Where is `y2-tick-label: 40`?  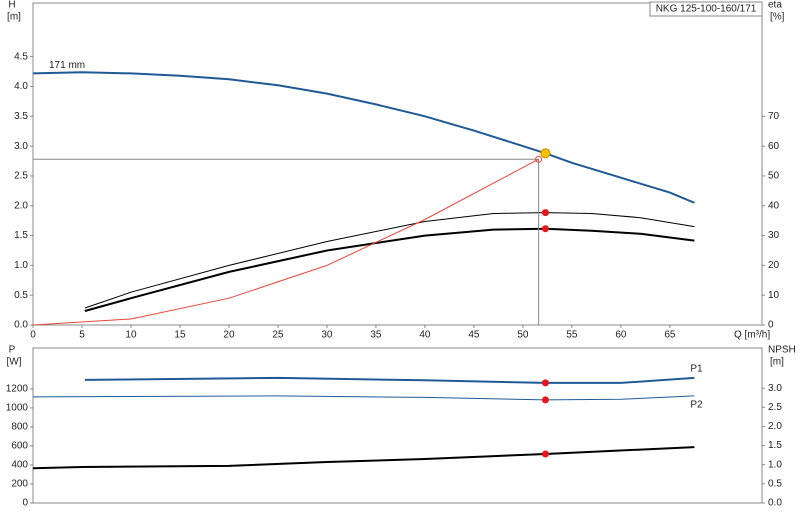 y2-tick-label: 40 is located at coordinates (774, 205).